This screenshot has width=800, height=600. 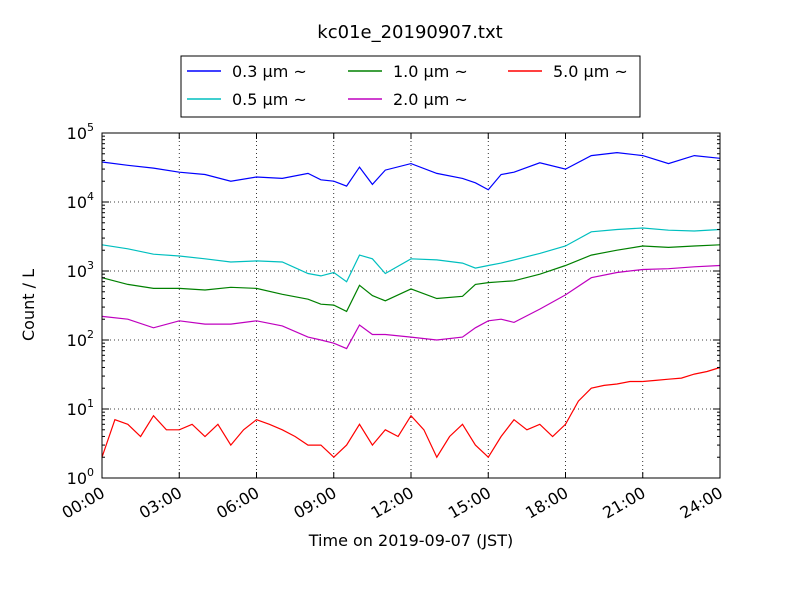 What do you see at coordinates (469, 503) in the screenshot?
I see `x-tick-label: 15:00` at bounding box center [469, 503].